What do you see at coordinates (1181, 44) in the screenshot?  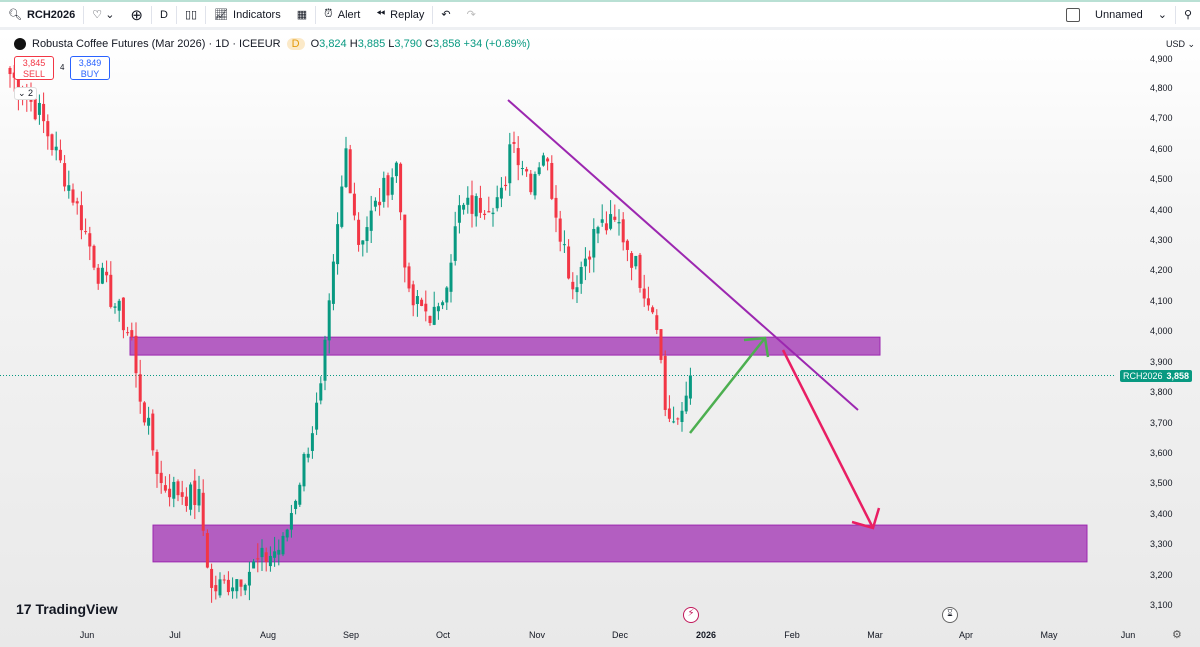 I see `currency-selector: USD ⌄` at bounding box center [1181, 44].